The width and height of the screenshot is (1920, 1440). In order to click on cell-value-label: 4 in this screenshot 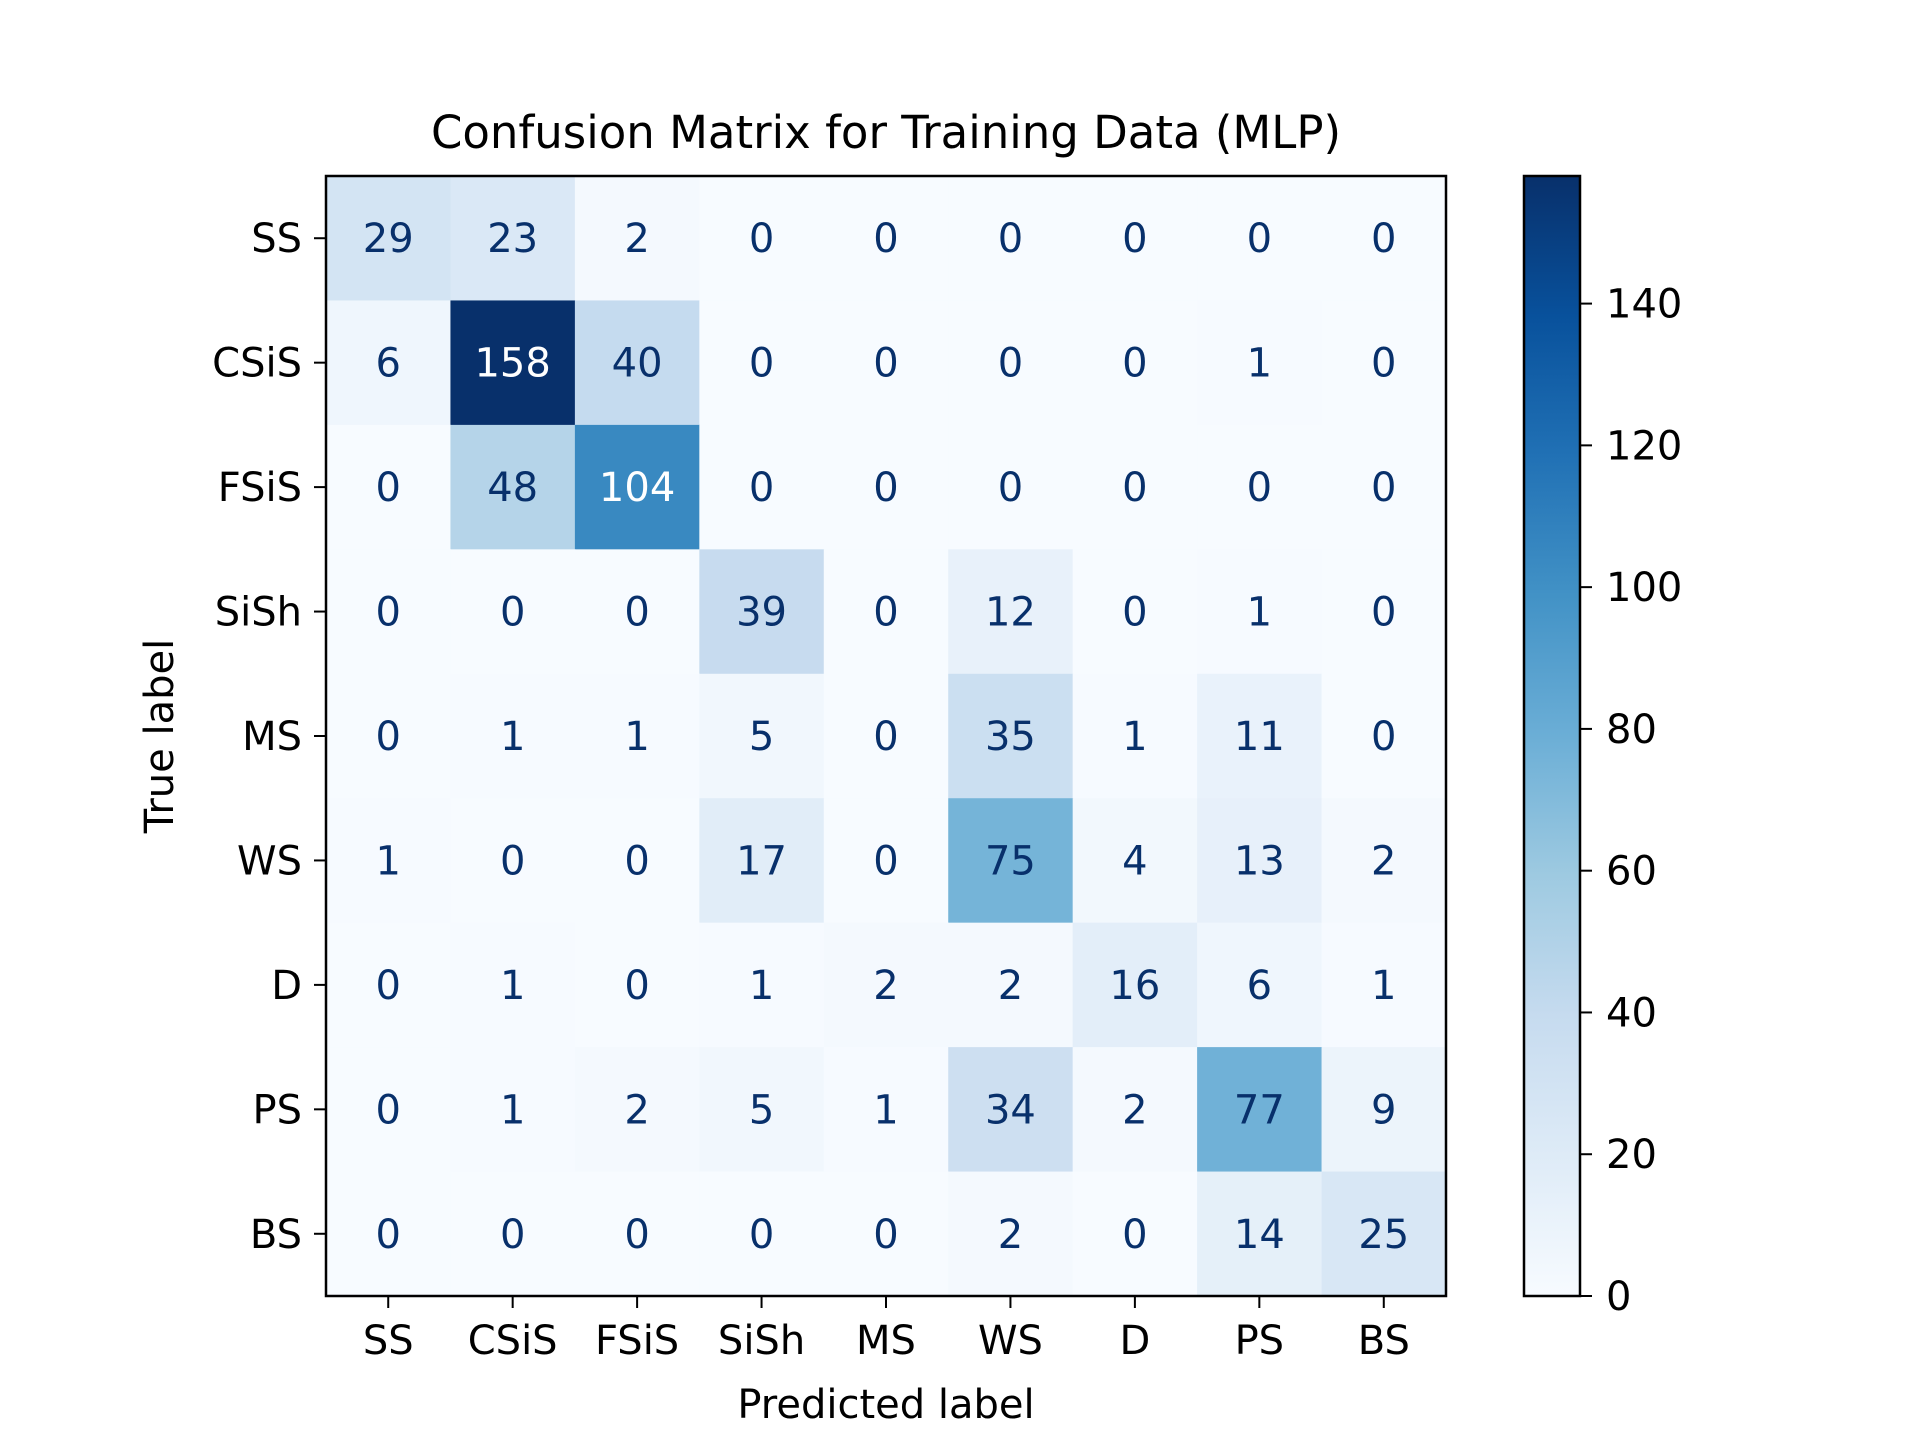, I will do `click(1134, 861)`.